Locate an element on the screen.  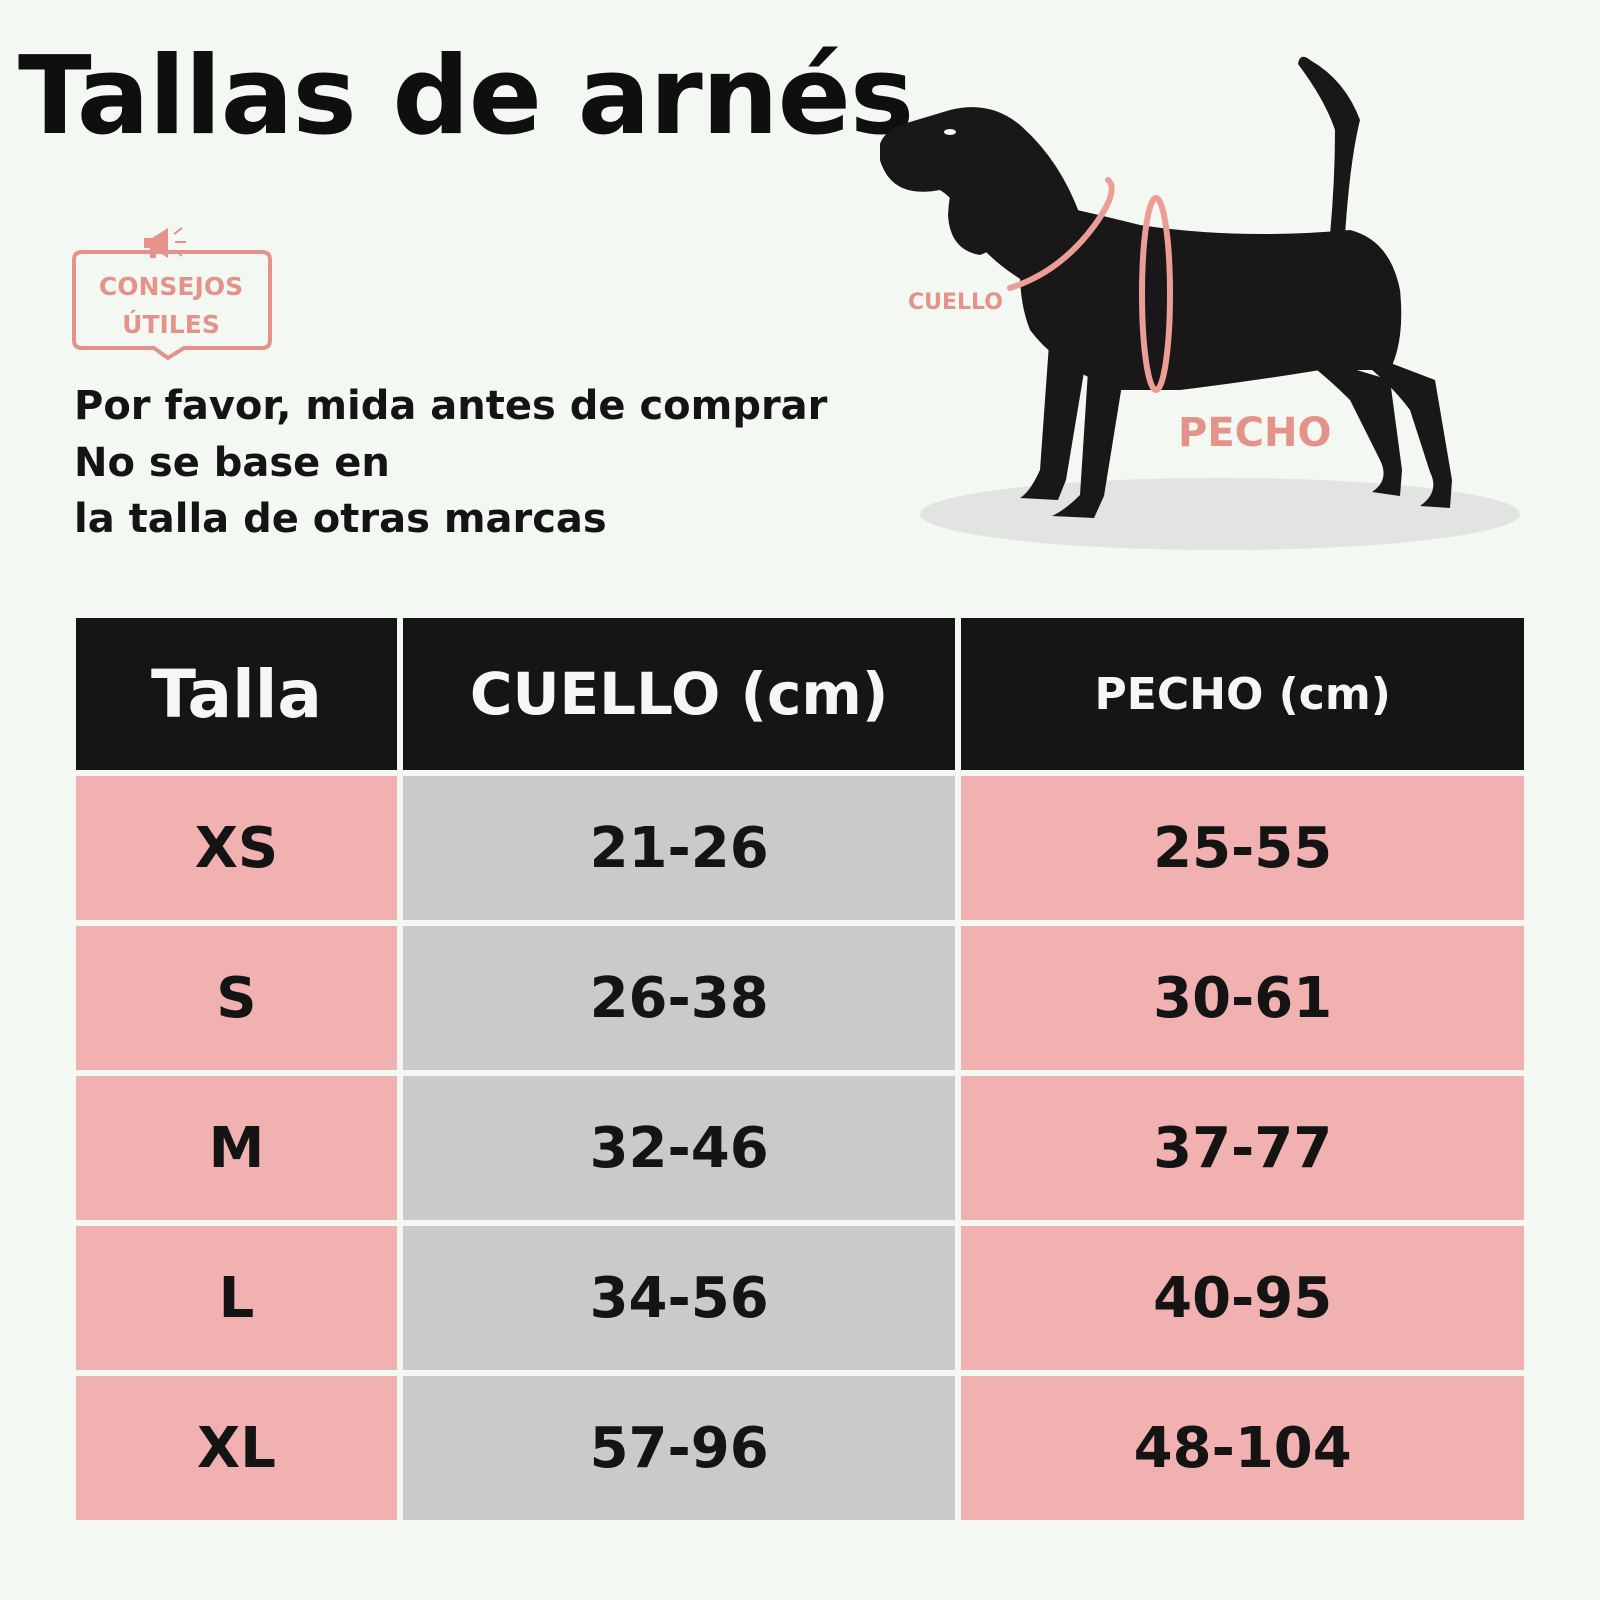
chest-cell: 40-95 is located at coordinates (1242, 1298).